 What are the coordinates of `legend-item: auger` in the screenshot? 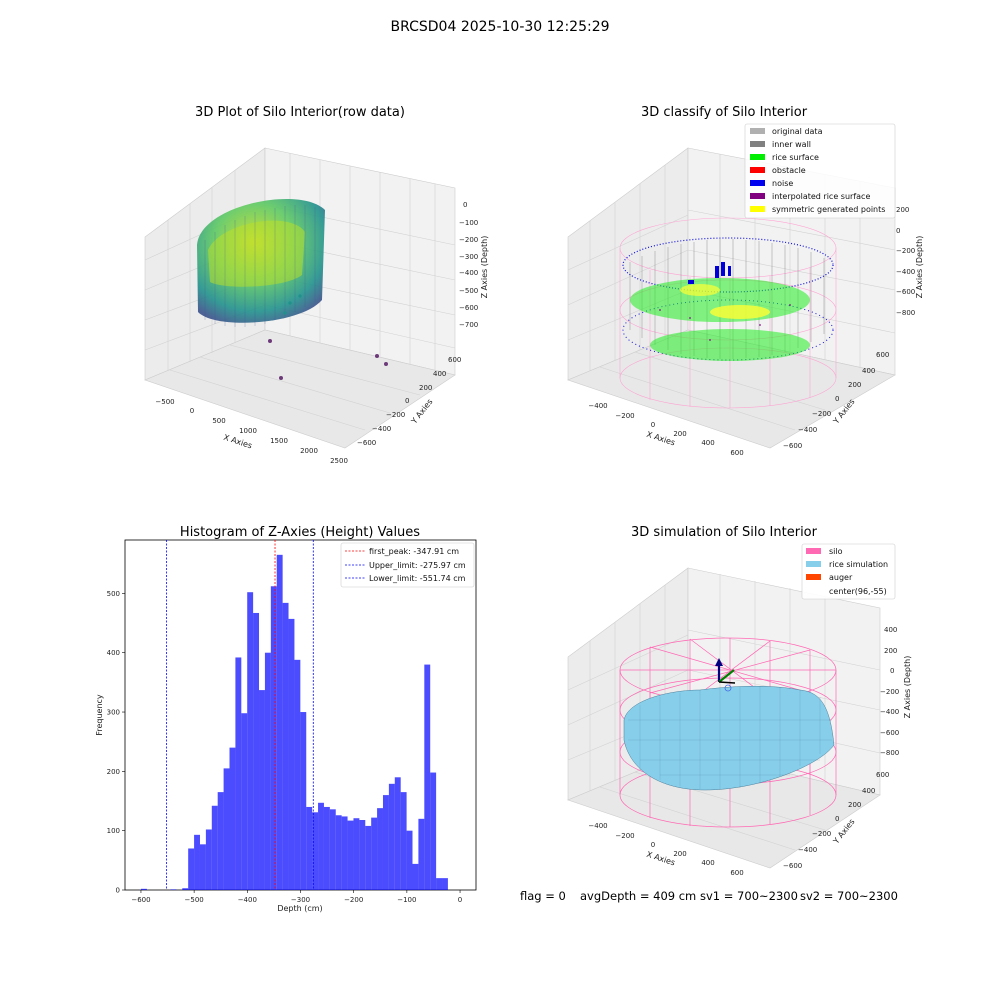 It's located at (829, 577).